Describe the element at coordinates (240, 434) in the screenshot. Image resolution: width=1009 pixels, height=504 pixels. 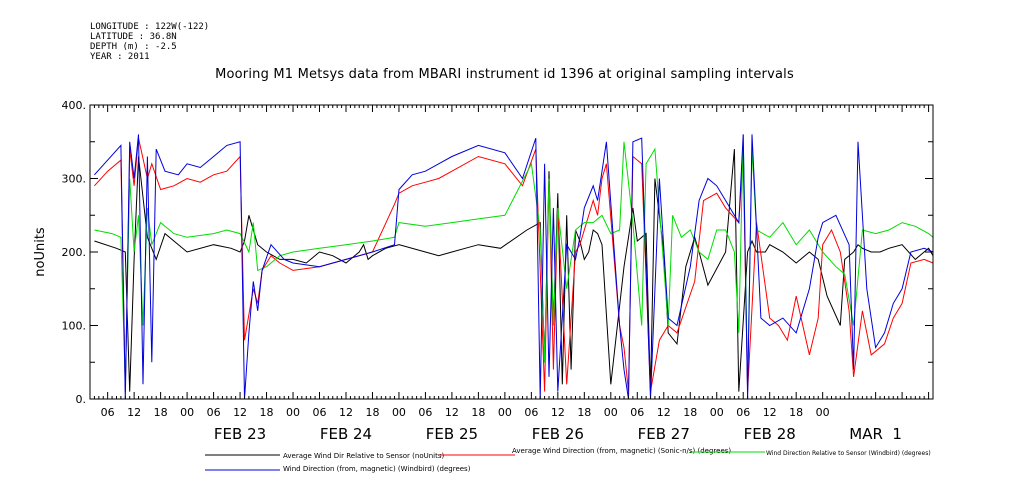
I see `x-day-label: FEB 23` at that location.